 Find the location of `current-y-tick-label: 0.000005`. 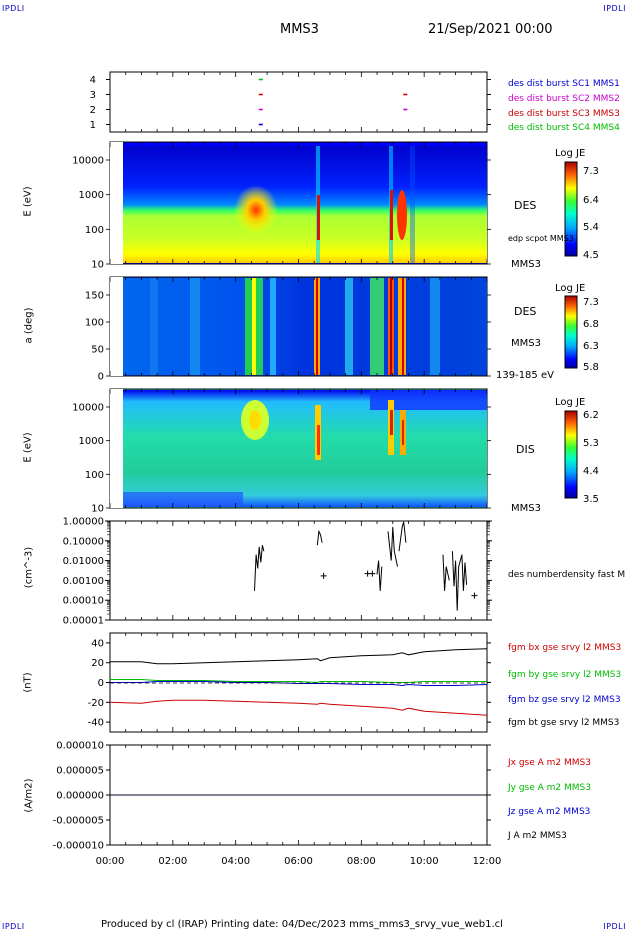

current-y-tick-label: 0.000005 is located at coordinates (80, 771).